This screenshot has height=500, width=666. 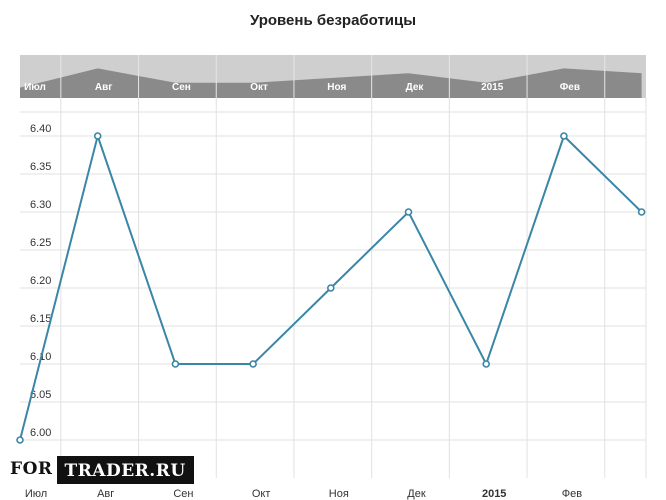 What do you see at coordinates (31, 470) in the screenshot?
I see `logo-text-left: FOR` at bounding box center [31, 470].